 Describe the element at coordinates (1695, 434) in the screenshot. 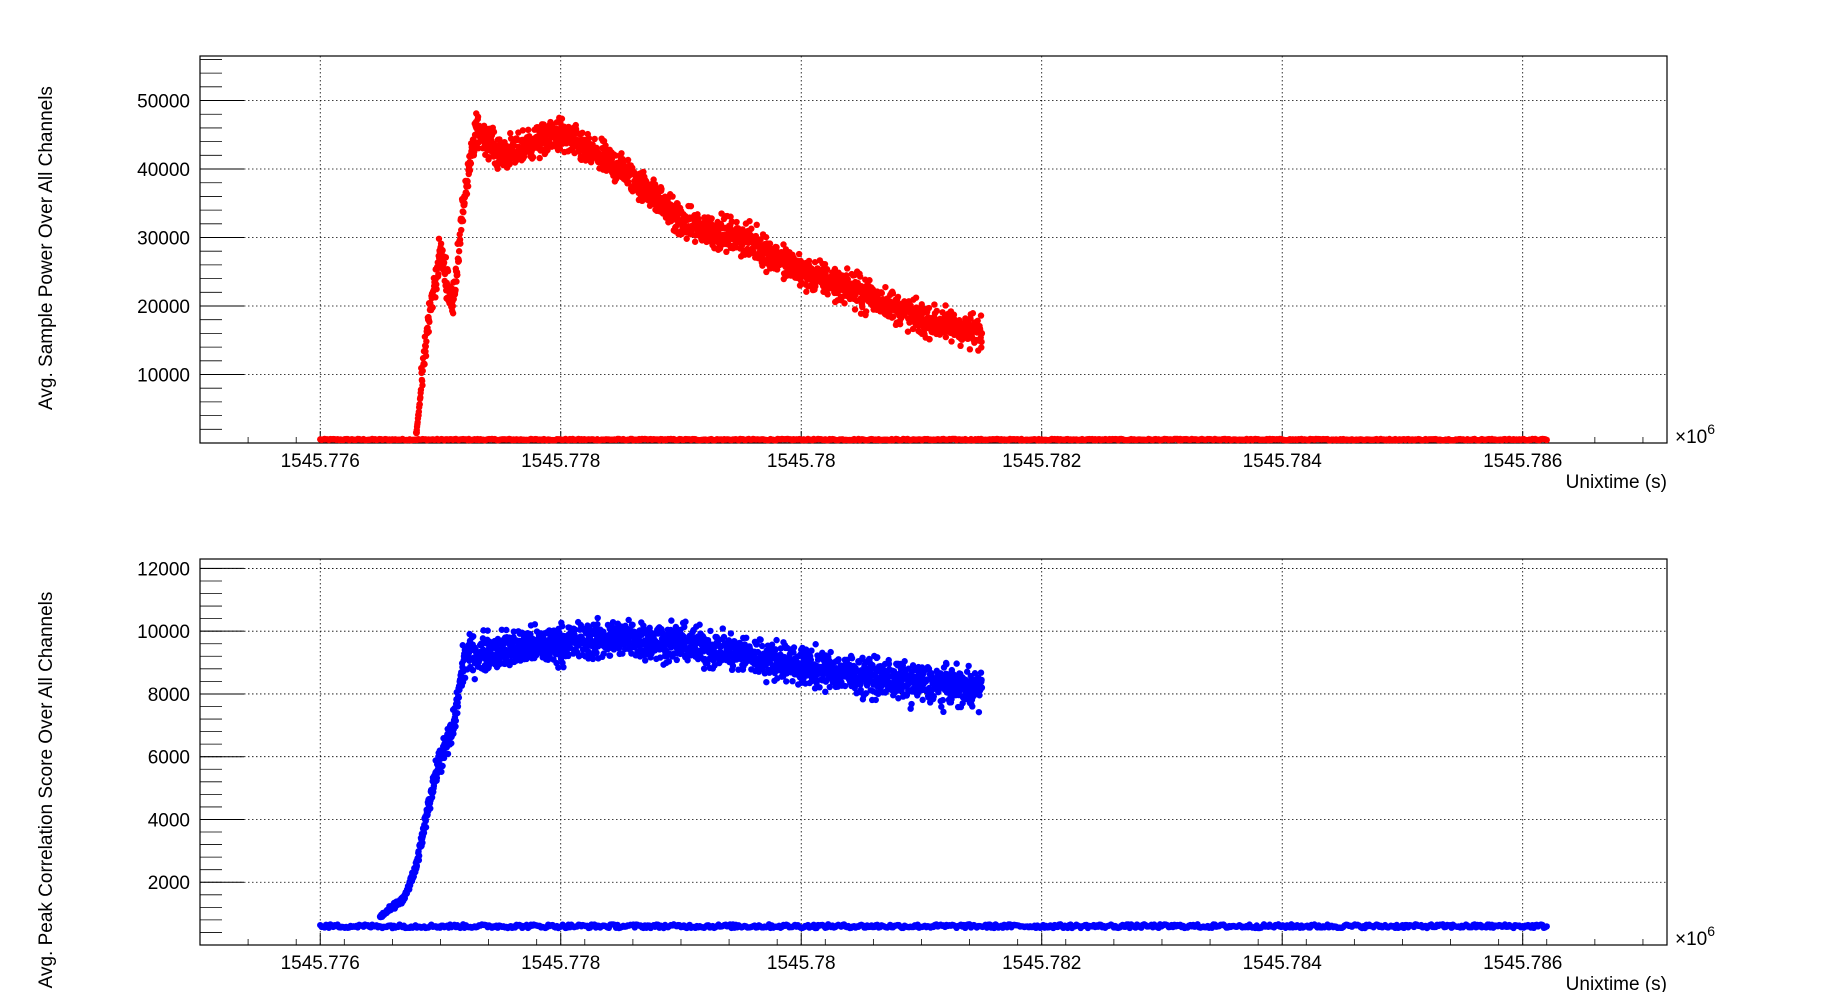

I see `x-multiplier-top: ×10⁶` at that location.